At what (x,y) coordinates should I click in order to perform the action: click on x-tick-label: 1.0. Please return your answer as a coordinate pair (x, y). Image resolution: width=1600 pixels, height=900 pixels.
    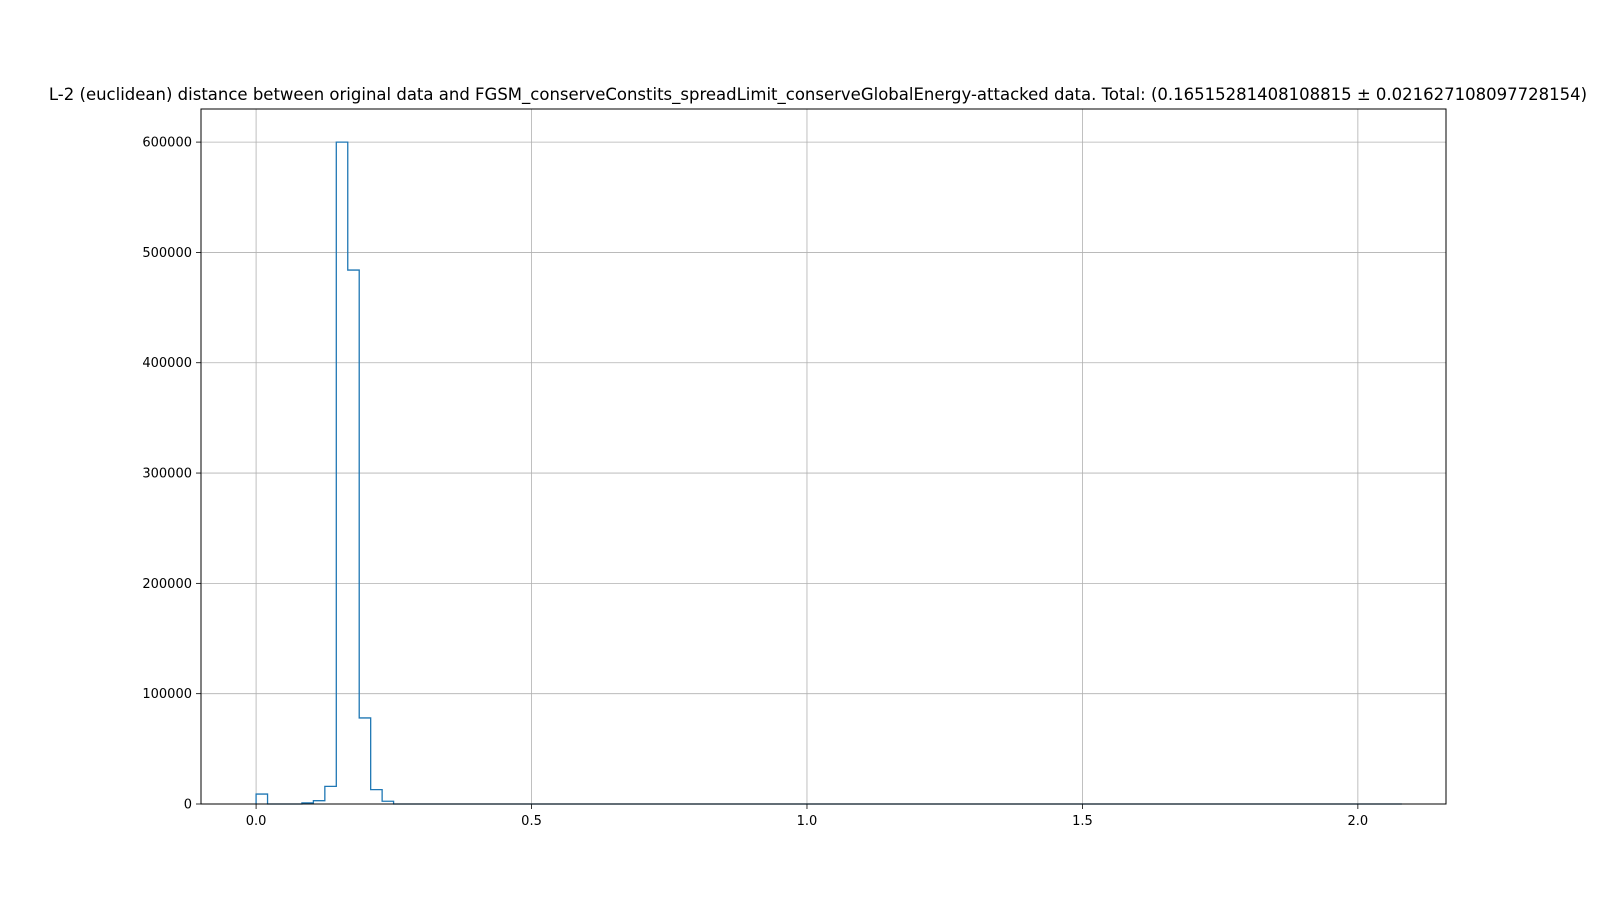
    Looking at the image, I should click on (807, 821).